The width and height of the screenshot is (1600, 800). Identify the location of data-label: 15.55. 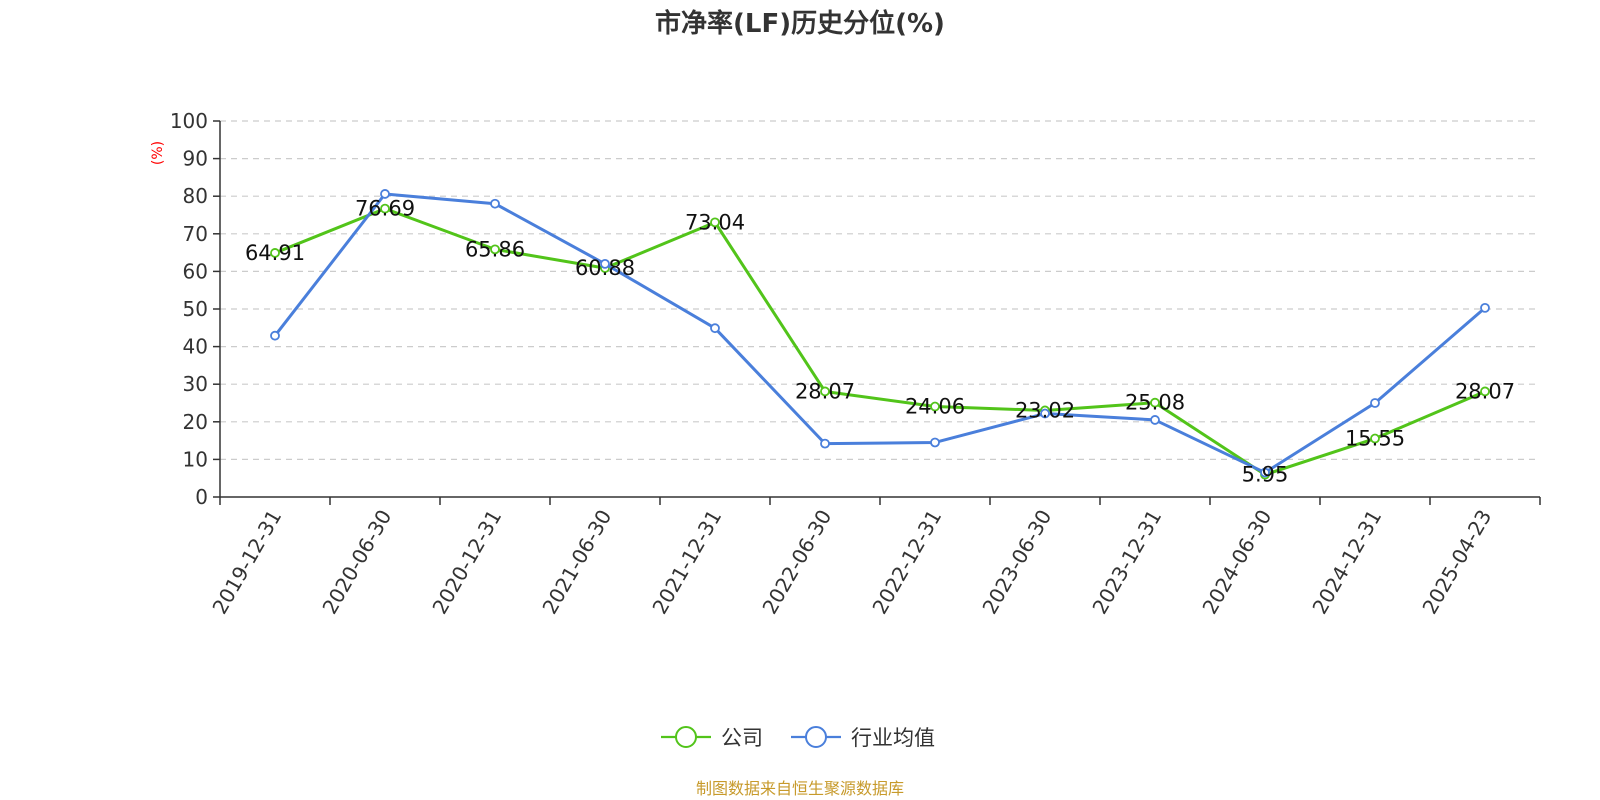
(1375, 439).